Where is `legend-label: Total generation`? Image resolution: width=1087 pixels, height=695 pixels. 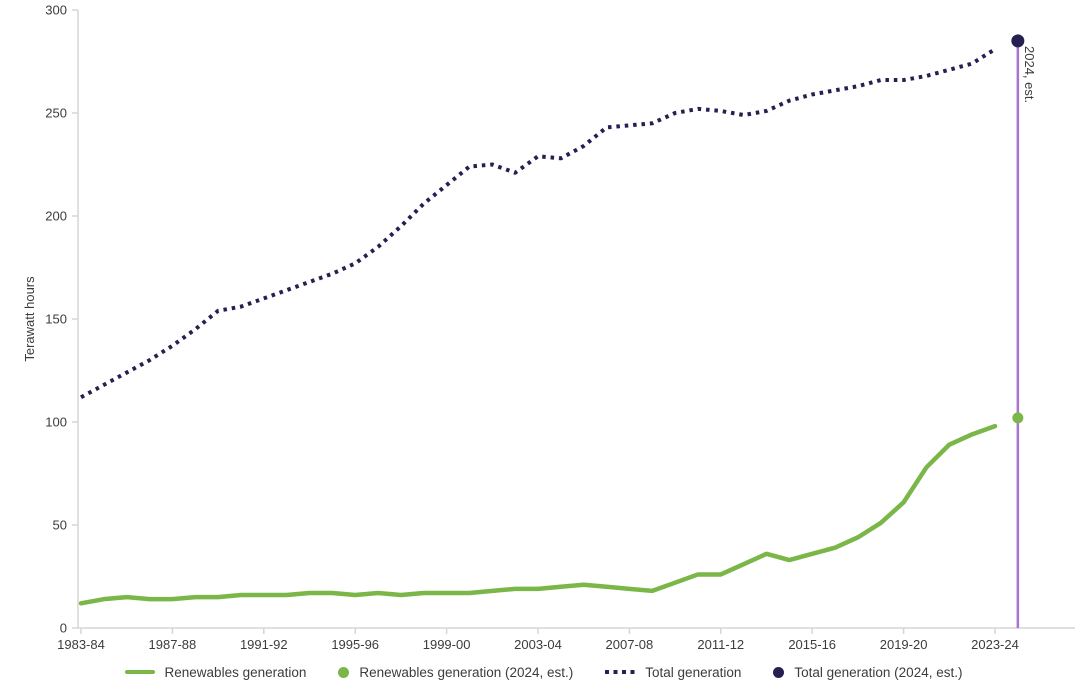 legend-label: Total generation is located at coordinates (693, 672).